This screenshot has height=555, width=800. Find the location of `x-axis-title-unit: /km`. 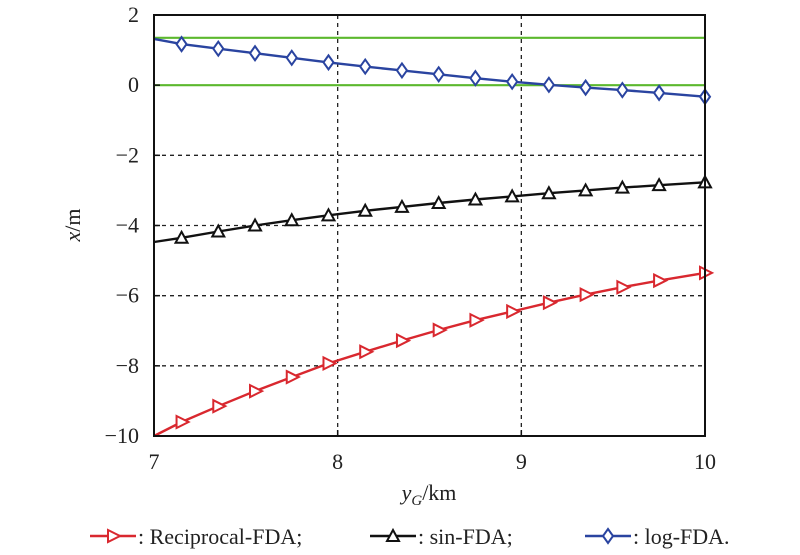

x-axis-title-unit: /km is located at coordinates (439, 492).